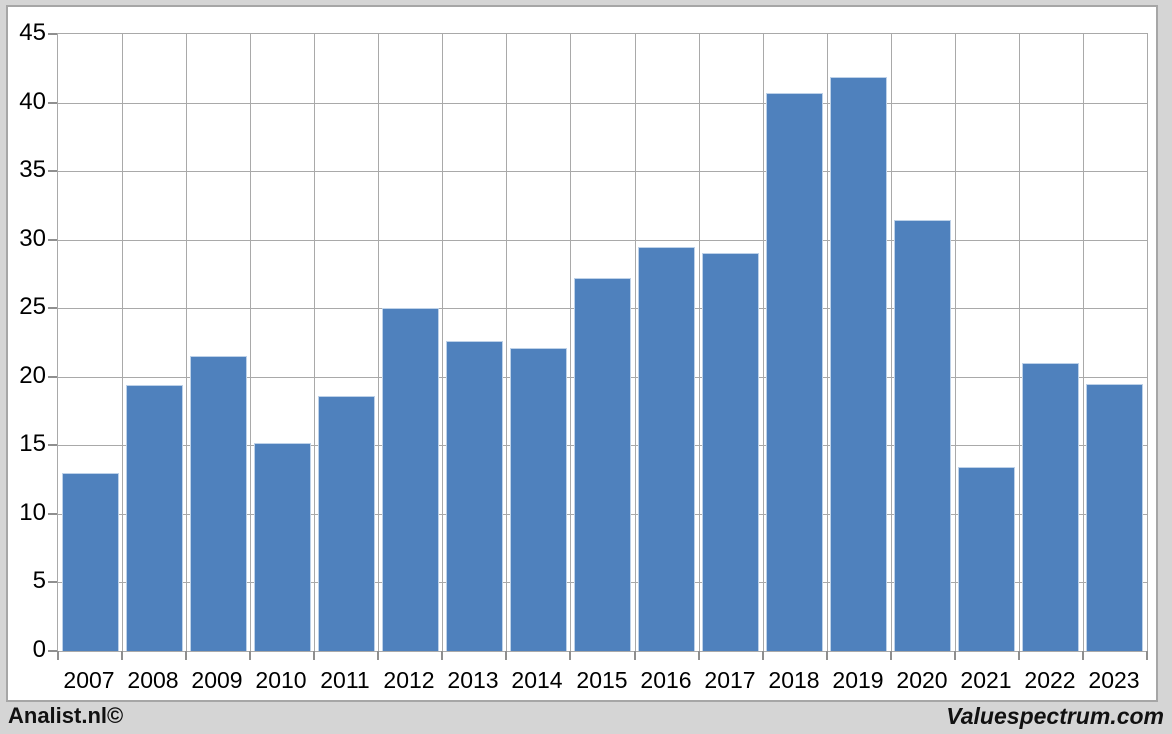 The height and width of the screenshot is (734, 1172). What do you see at coordinates (217, 680) in the screenshot?
I see `x-axis-label: 2009` at bounding box center [217, 680].